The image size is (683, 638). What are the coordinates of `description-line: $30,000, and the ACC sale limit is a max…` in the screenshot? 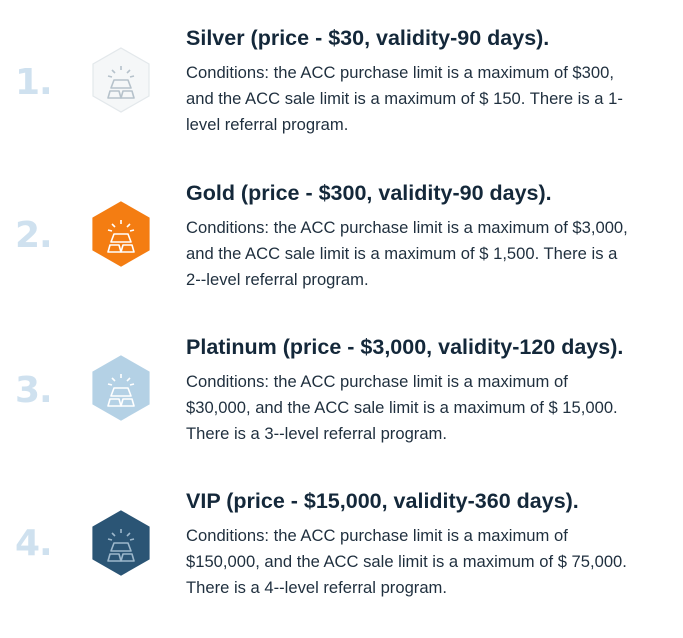 It's located at (402, 407).